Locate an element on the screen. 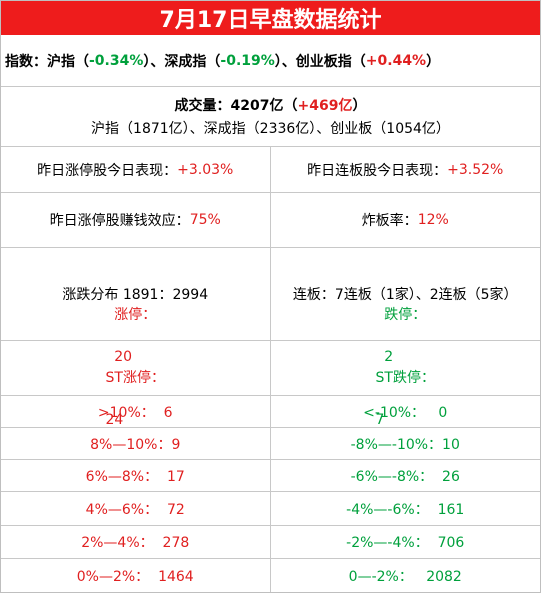 This screenshot has width=541, height=593. st-limit-down-label: ST跌停： is located at coordinates (405, 378).